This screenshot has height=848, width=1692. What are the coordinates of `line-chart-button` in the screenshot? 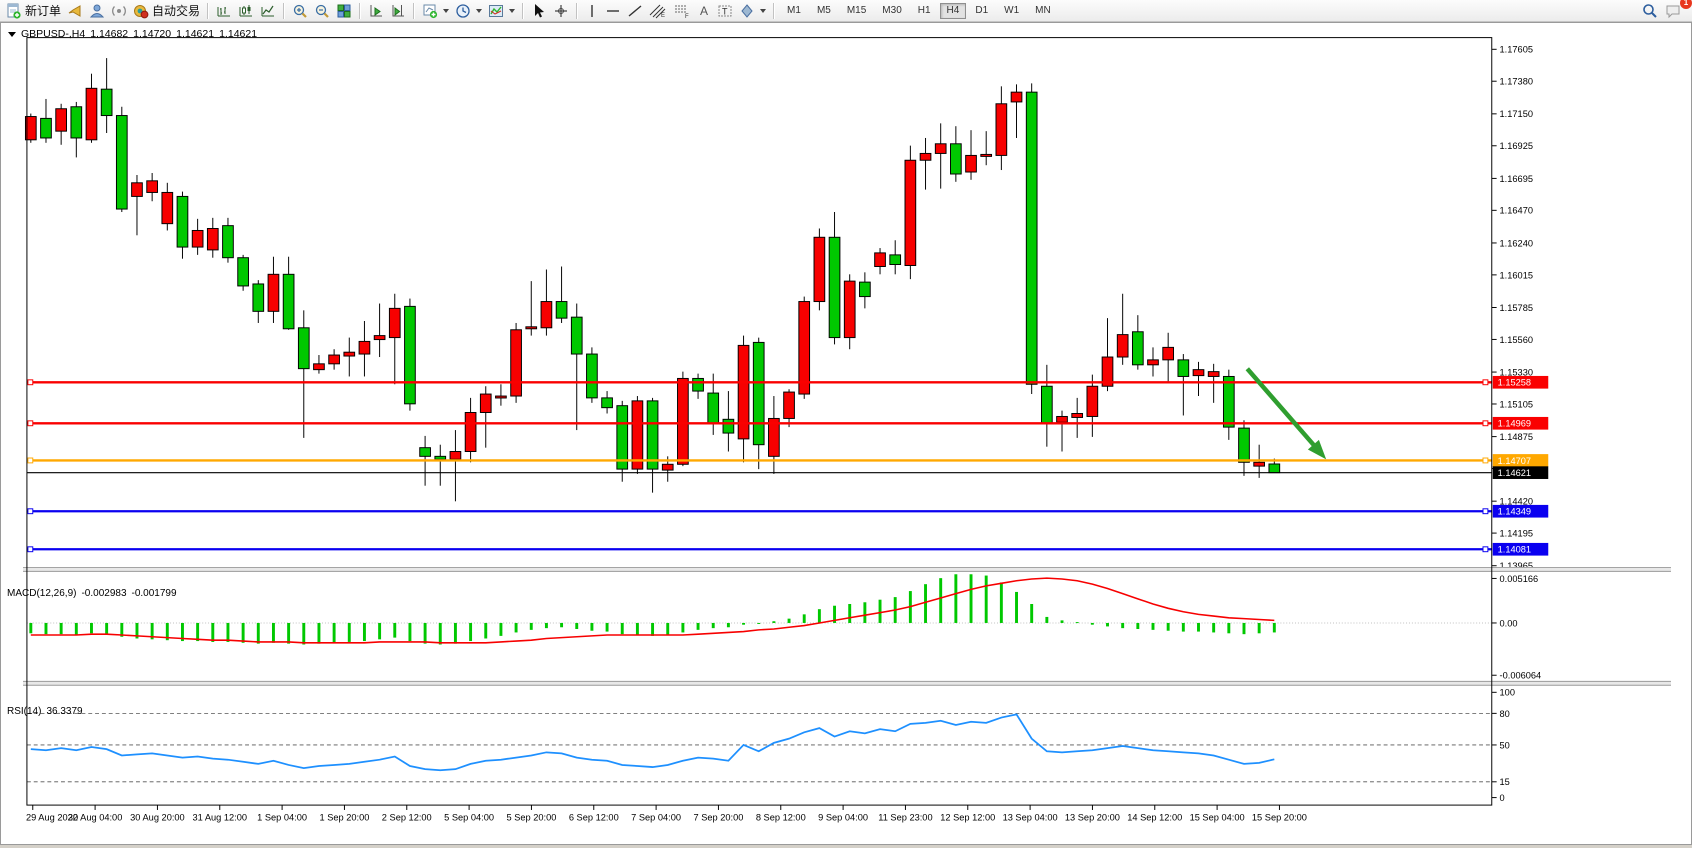 It's located at (268, 11).